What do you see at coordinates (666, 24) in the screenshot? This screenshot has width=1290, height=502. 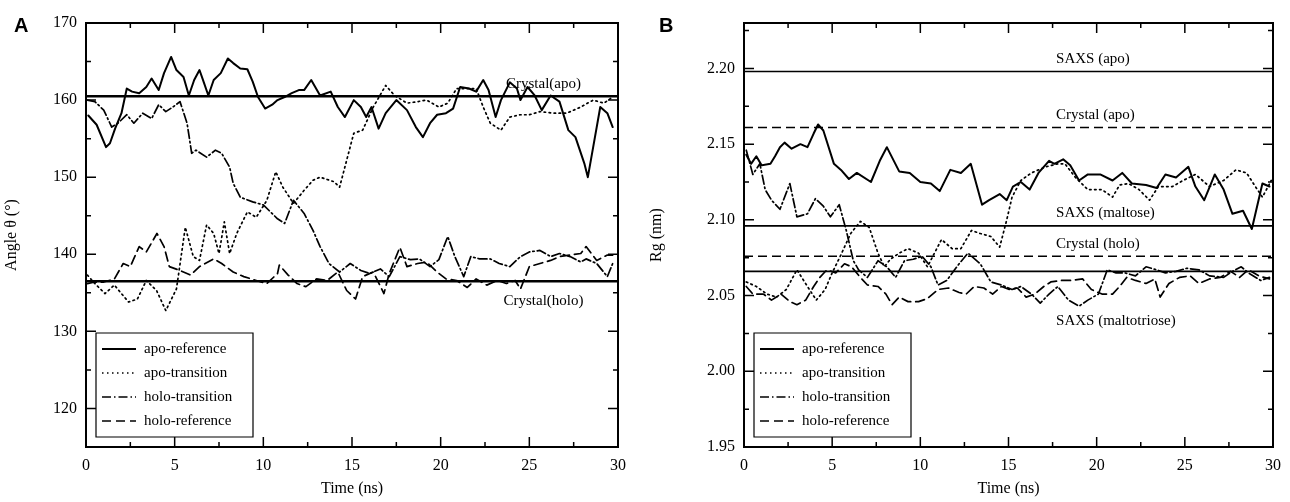 I see `chart-title: B` at bounding box center [666, 24].